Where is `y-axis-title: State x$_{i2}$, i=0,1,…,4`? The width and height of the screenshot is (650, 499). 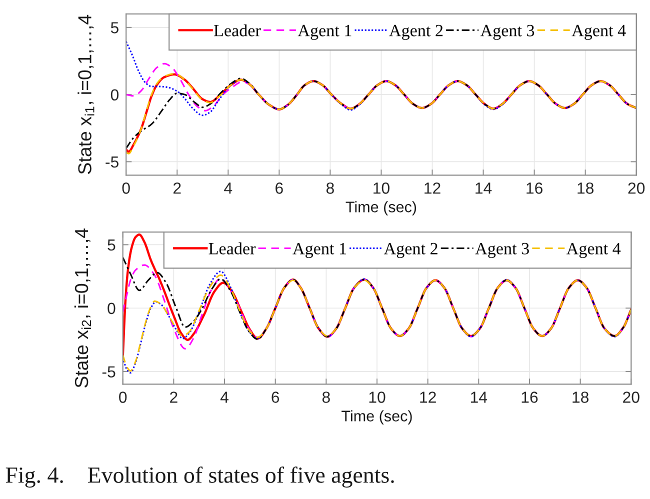 y-axis-title: State x$_{i2}$, i=0,1,…,4 is located at coordinates (82, 308).